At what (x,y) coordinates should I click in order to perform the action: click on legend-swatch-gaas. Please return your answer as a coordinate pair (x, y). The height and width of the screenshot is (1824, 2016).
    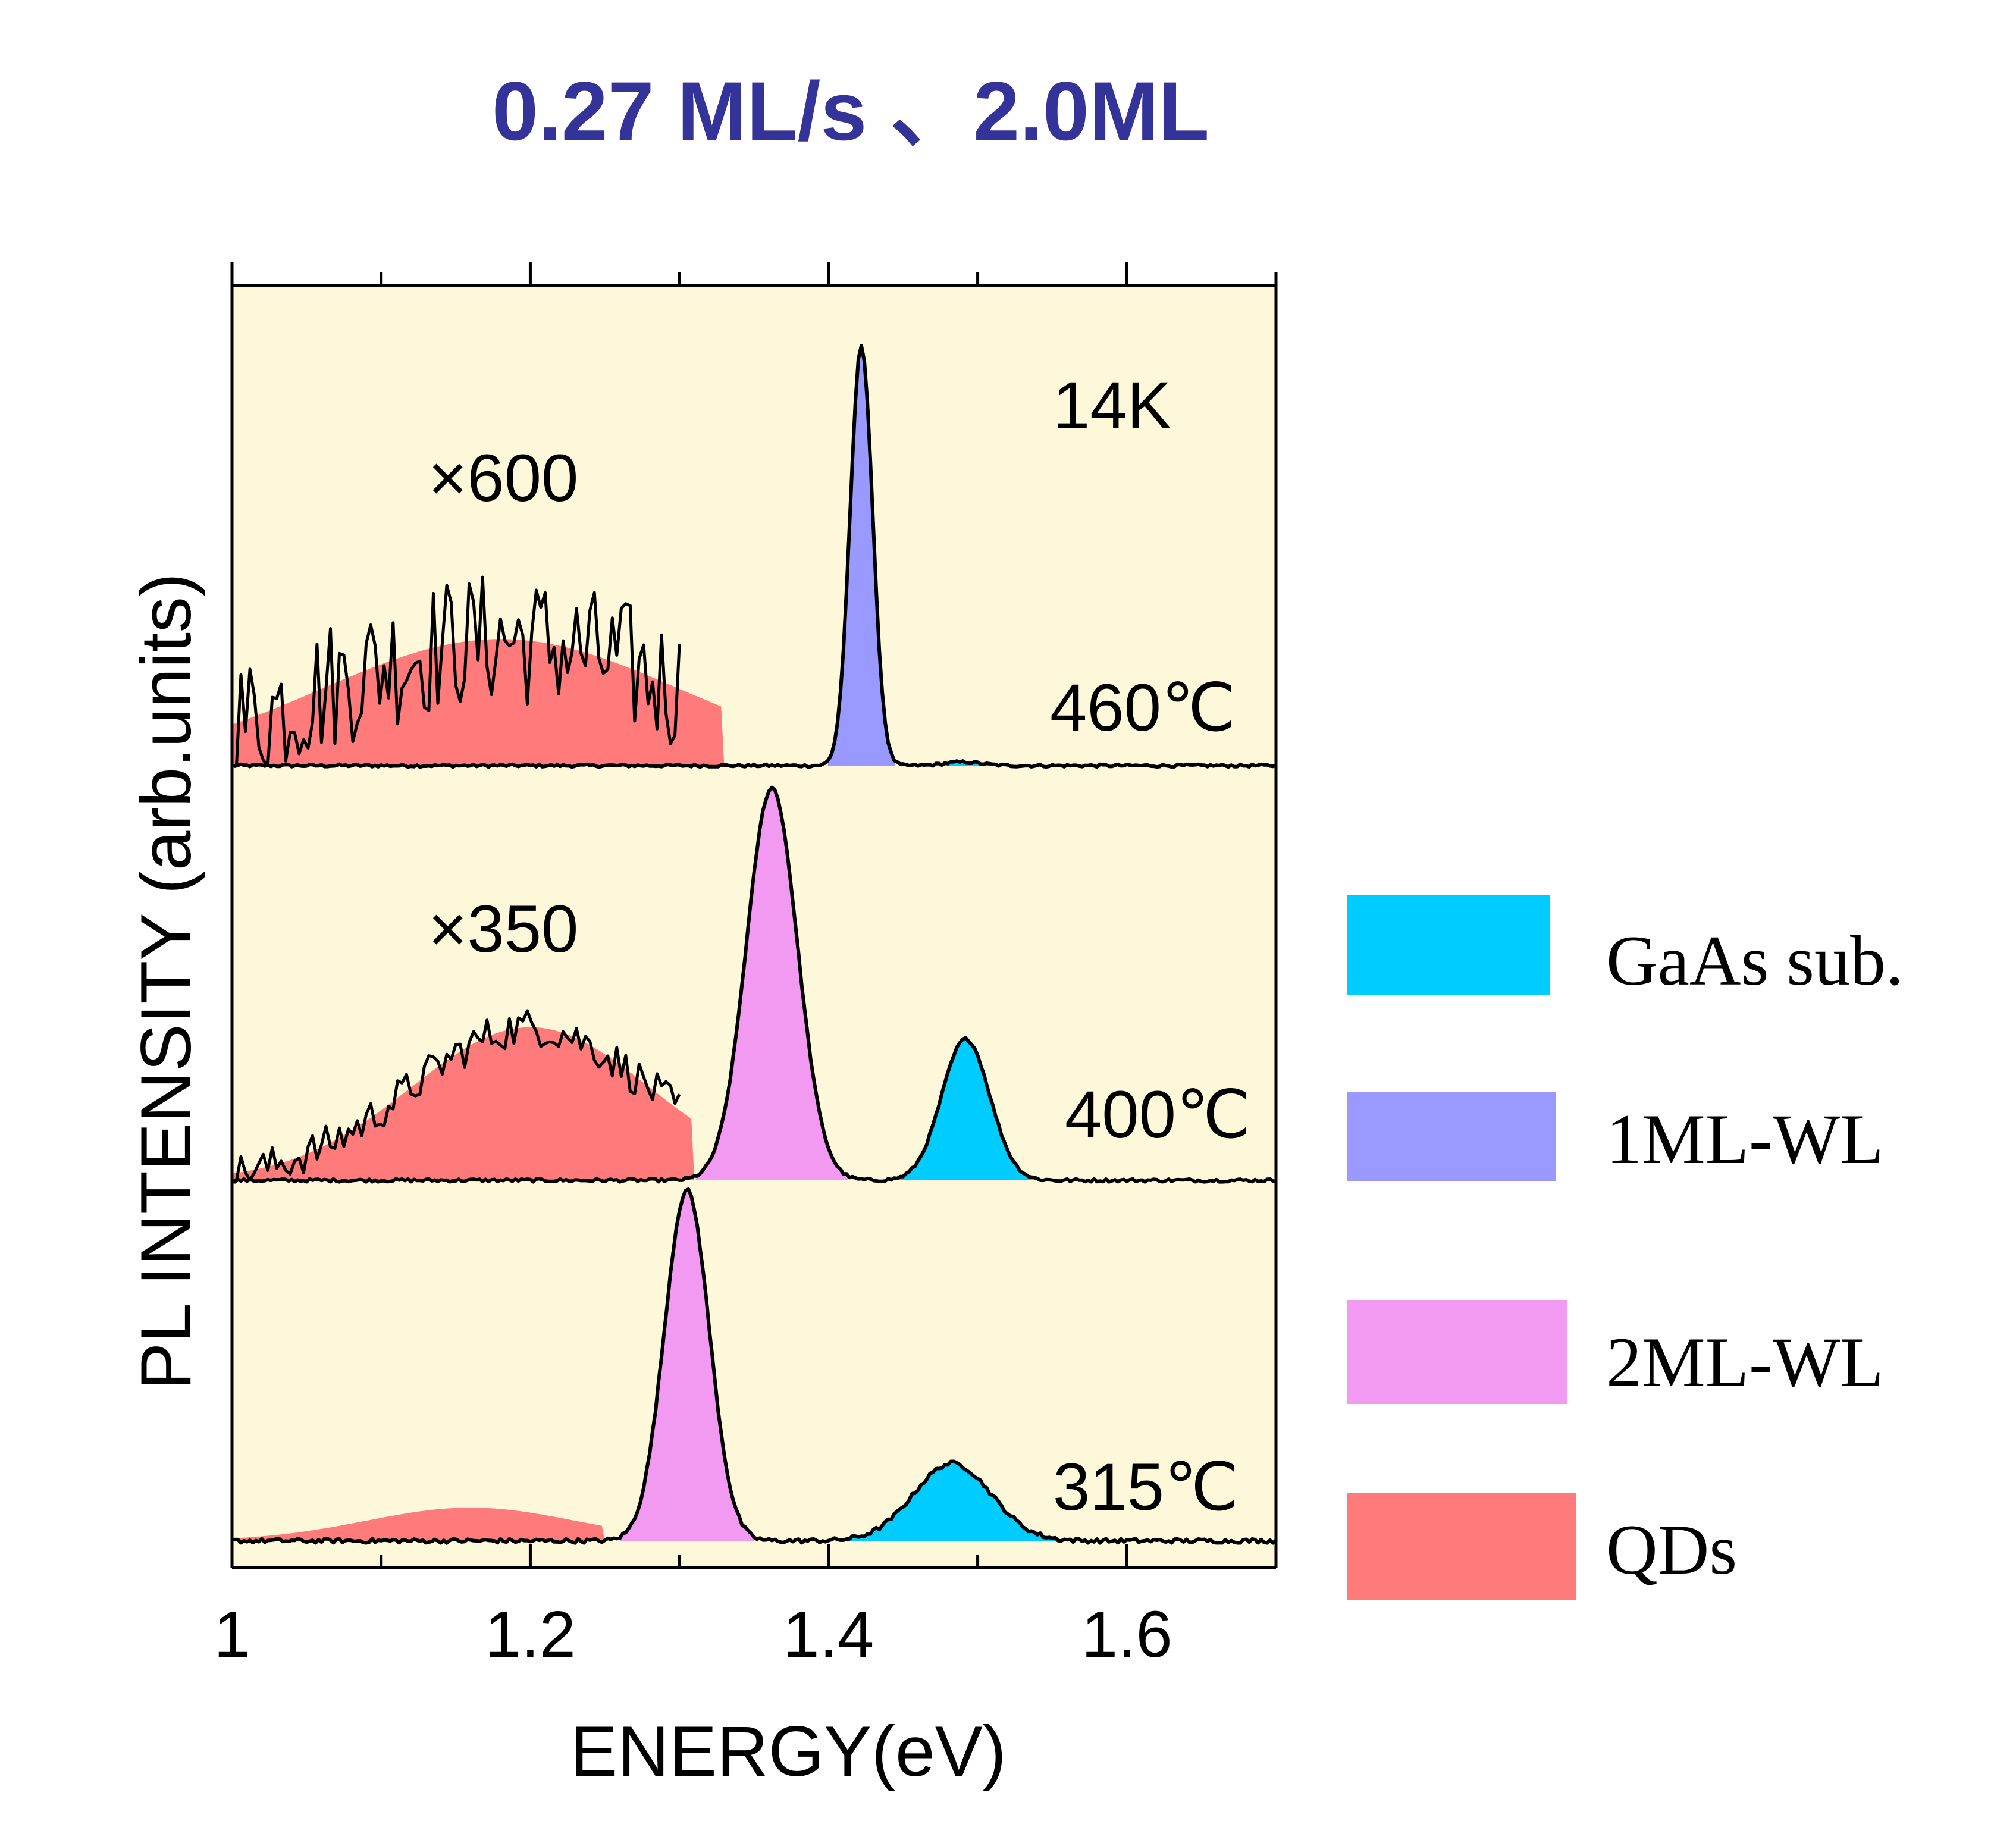
    Looking at the image, I should click on (1448, 945).